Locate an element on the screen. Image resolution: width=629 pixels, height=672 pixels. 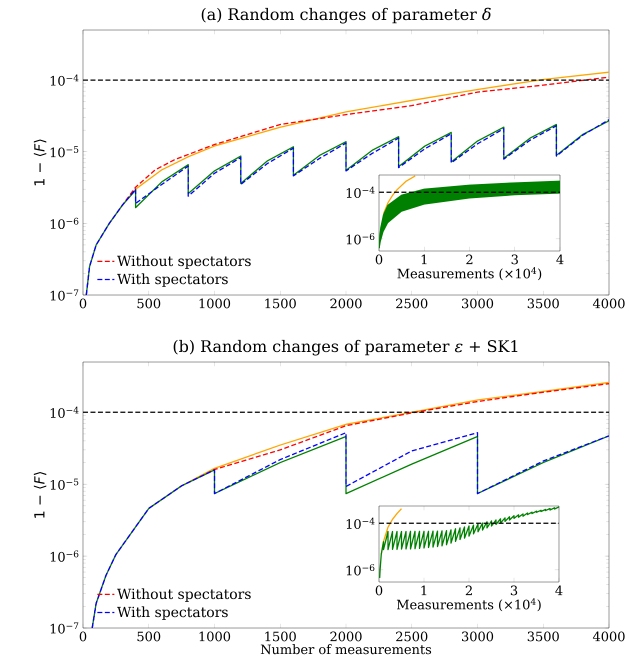
chart-title: (a) Random changes of parameter δ is located at coordinates (346, 16).